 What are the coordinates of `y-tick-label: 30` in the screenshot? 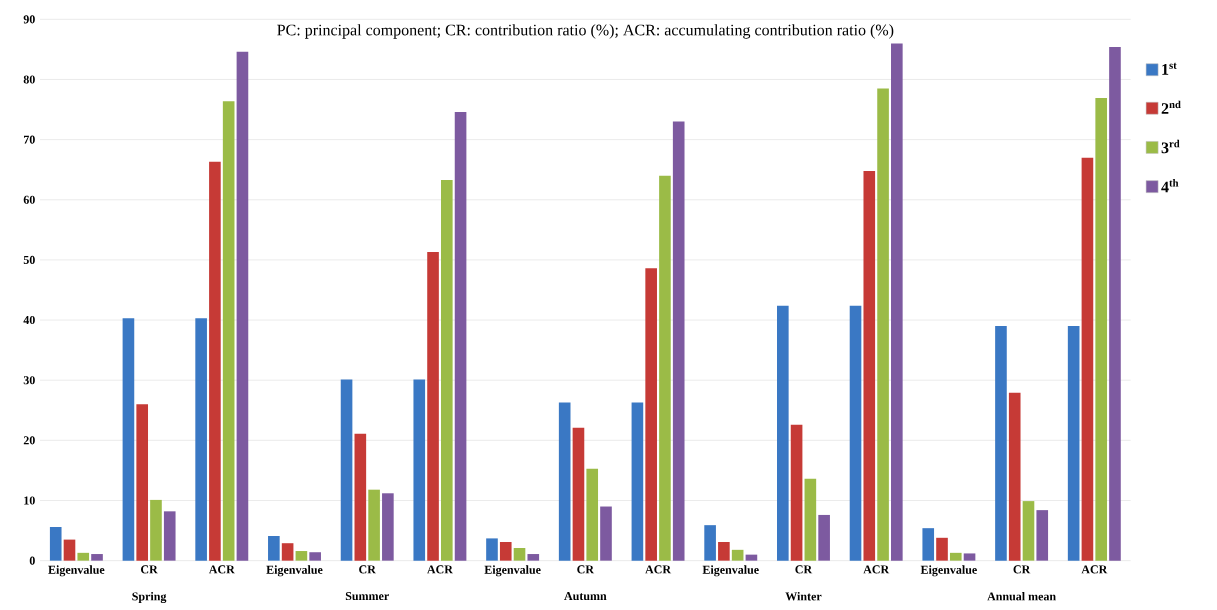 It's located at (29, 380).